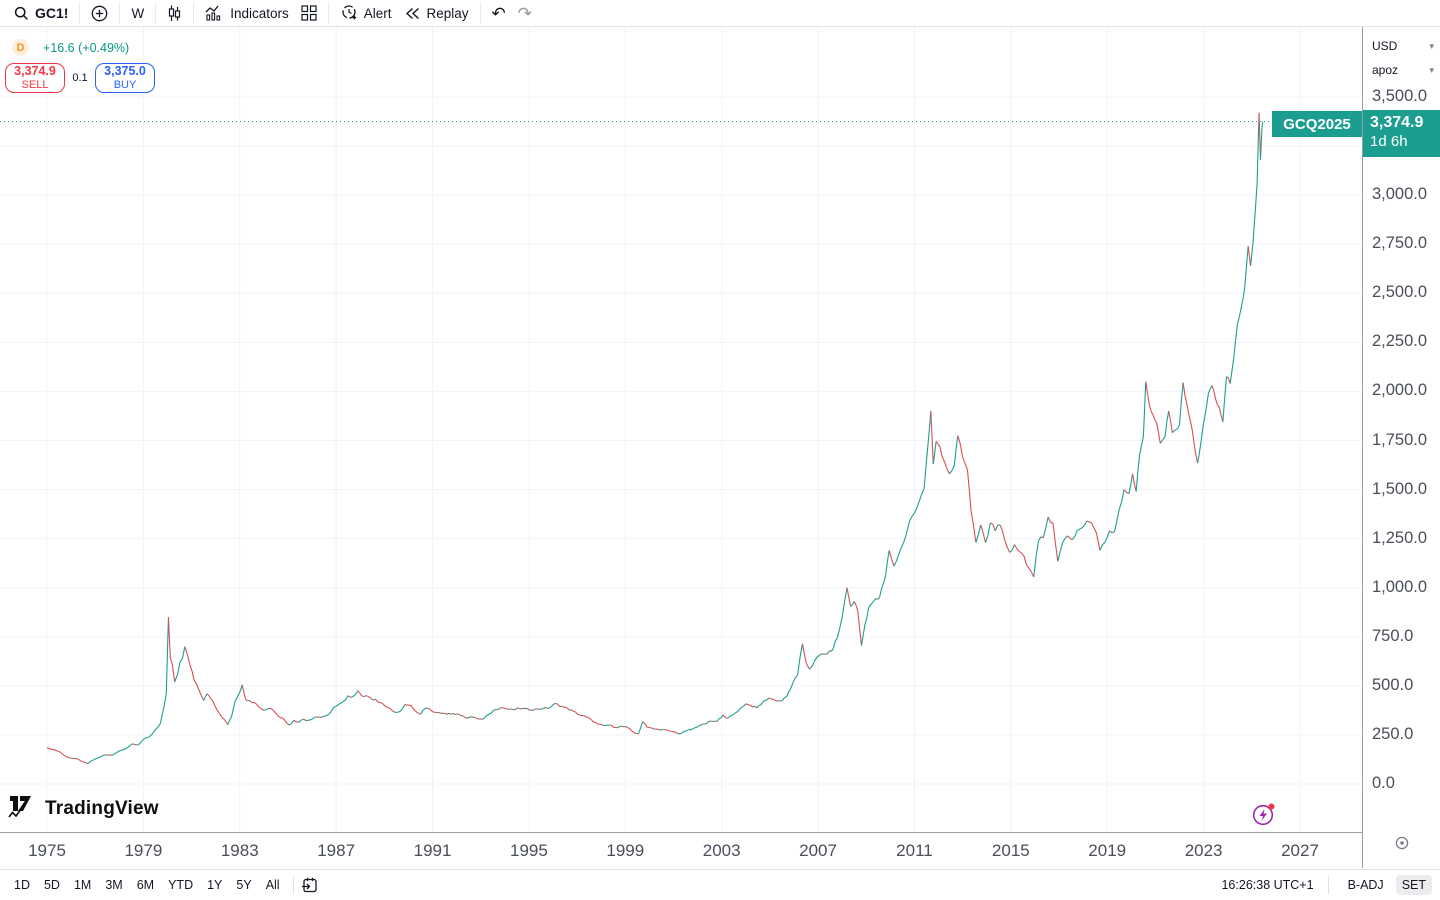  I want to click on back-adjust-button: B-ADJ, so click(1365, 885).